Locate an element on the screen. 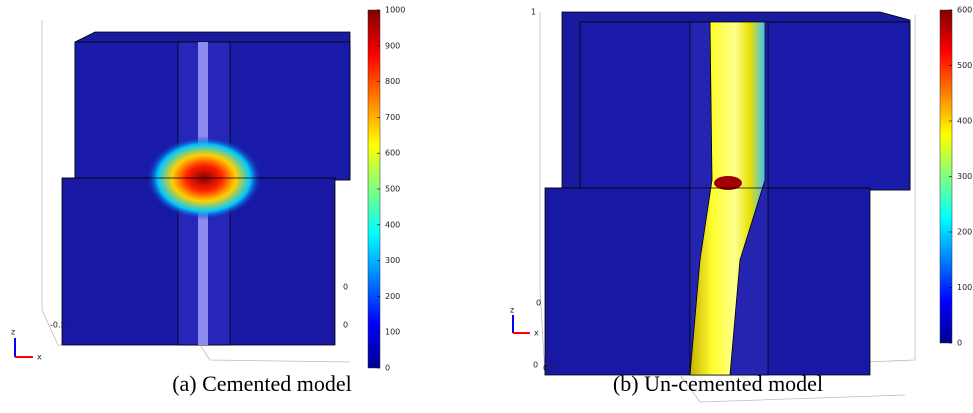 The image size is (973, 413). colorbar-tick-label: 800 is located at coordinates (392, 81).